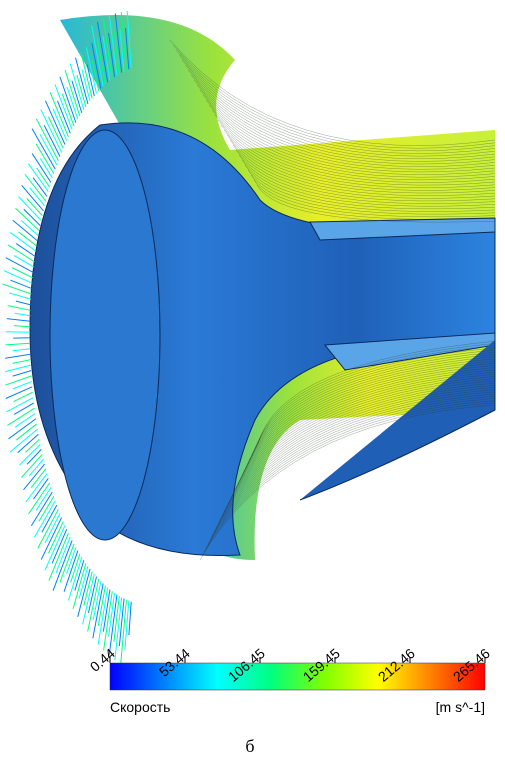 This screenshot has width=505, height=780. I want to click on hub-face, so click(105, 335).